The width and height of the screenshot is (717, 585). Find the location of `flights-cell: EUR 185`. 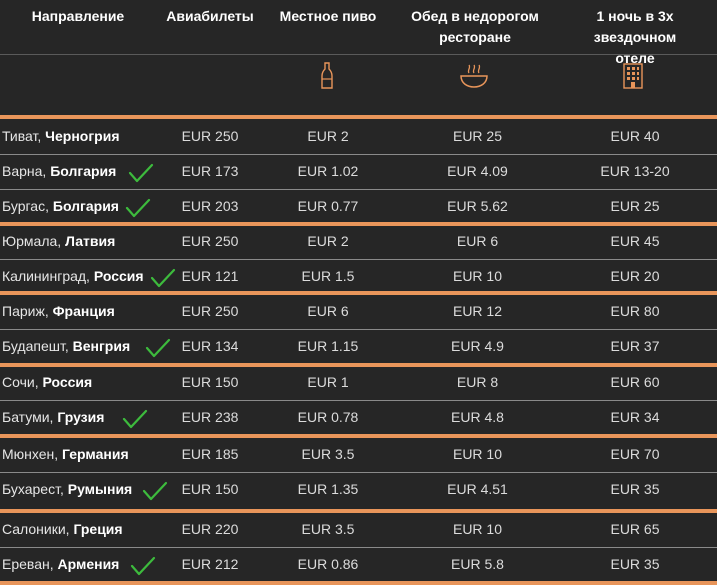

flights-cell: EUR 185 is located at coordinates (210, 454).